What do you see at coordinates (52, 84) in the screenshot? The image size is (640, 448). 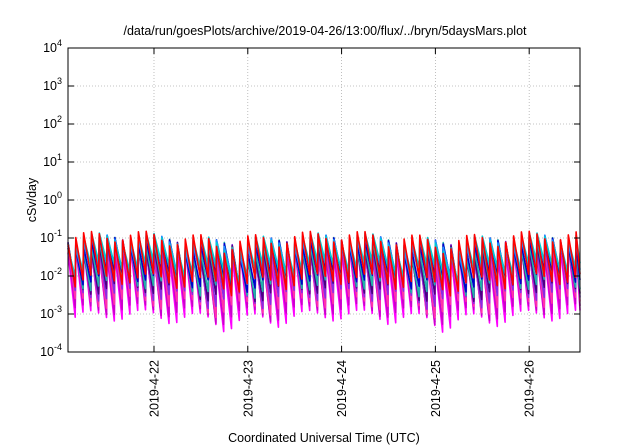 I see `y-tick-label: 10³` at bounding box center [52, 84].